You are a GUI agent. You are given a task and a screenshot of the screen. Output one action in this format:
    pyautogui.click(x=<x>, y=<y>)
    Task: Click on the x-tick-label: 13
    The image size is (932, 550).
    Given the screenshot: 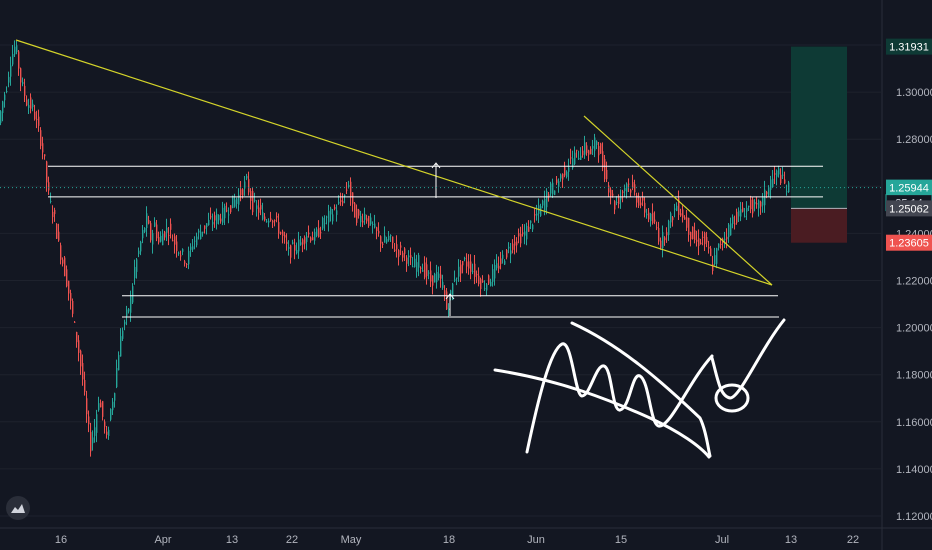 What is the action you would take?
    pyautogui.click(x=232, y=540)
    